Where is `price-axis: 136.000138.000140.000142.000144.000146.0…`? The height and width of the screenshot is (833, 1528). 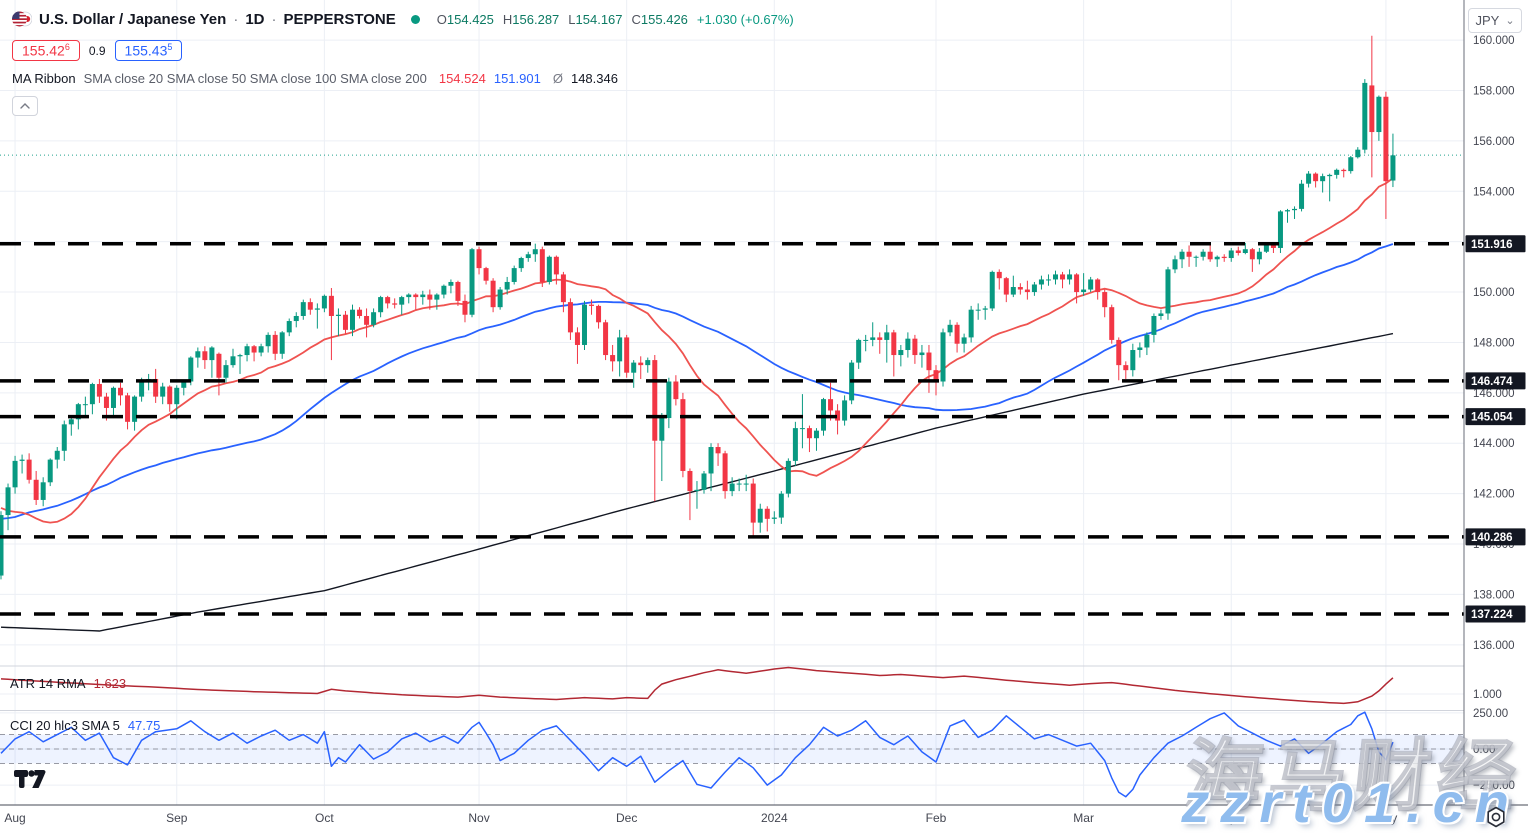 price-axis: 136.000138.000140.000142.000144.000146.0… is located at coordinates (1495, 416).